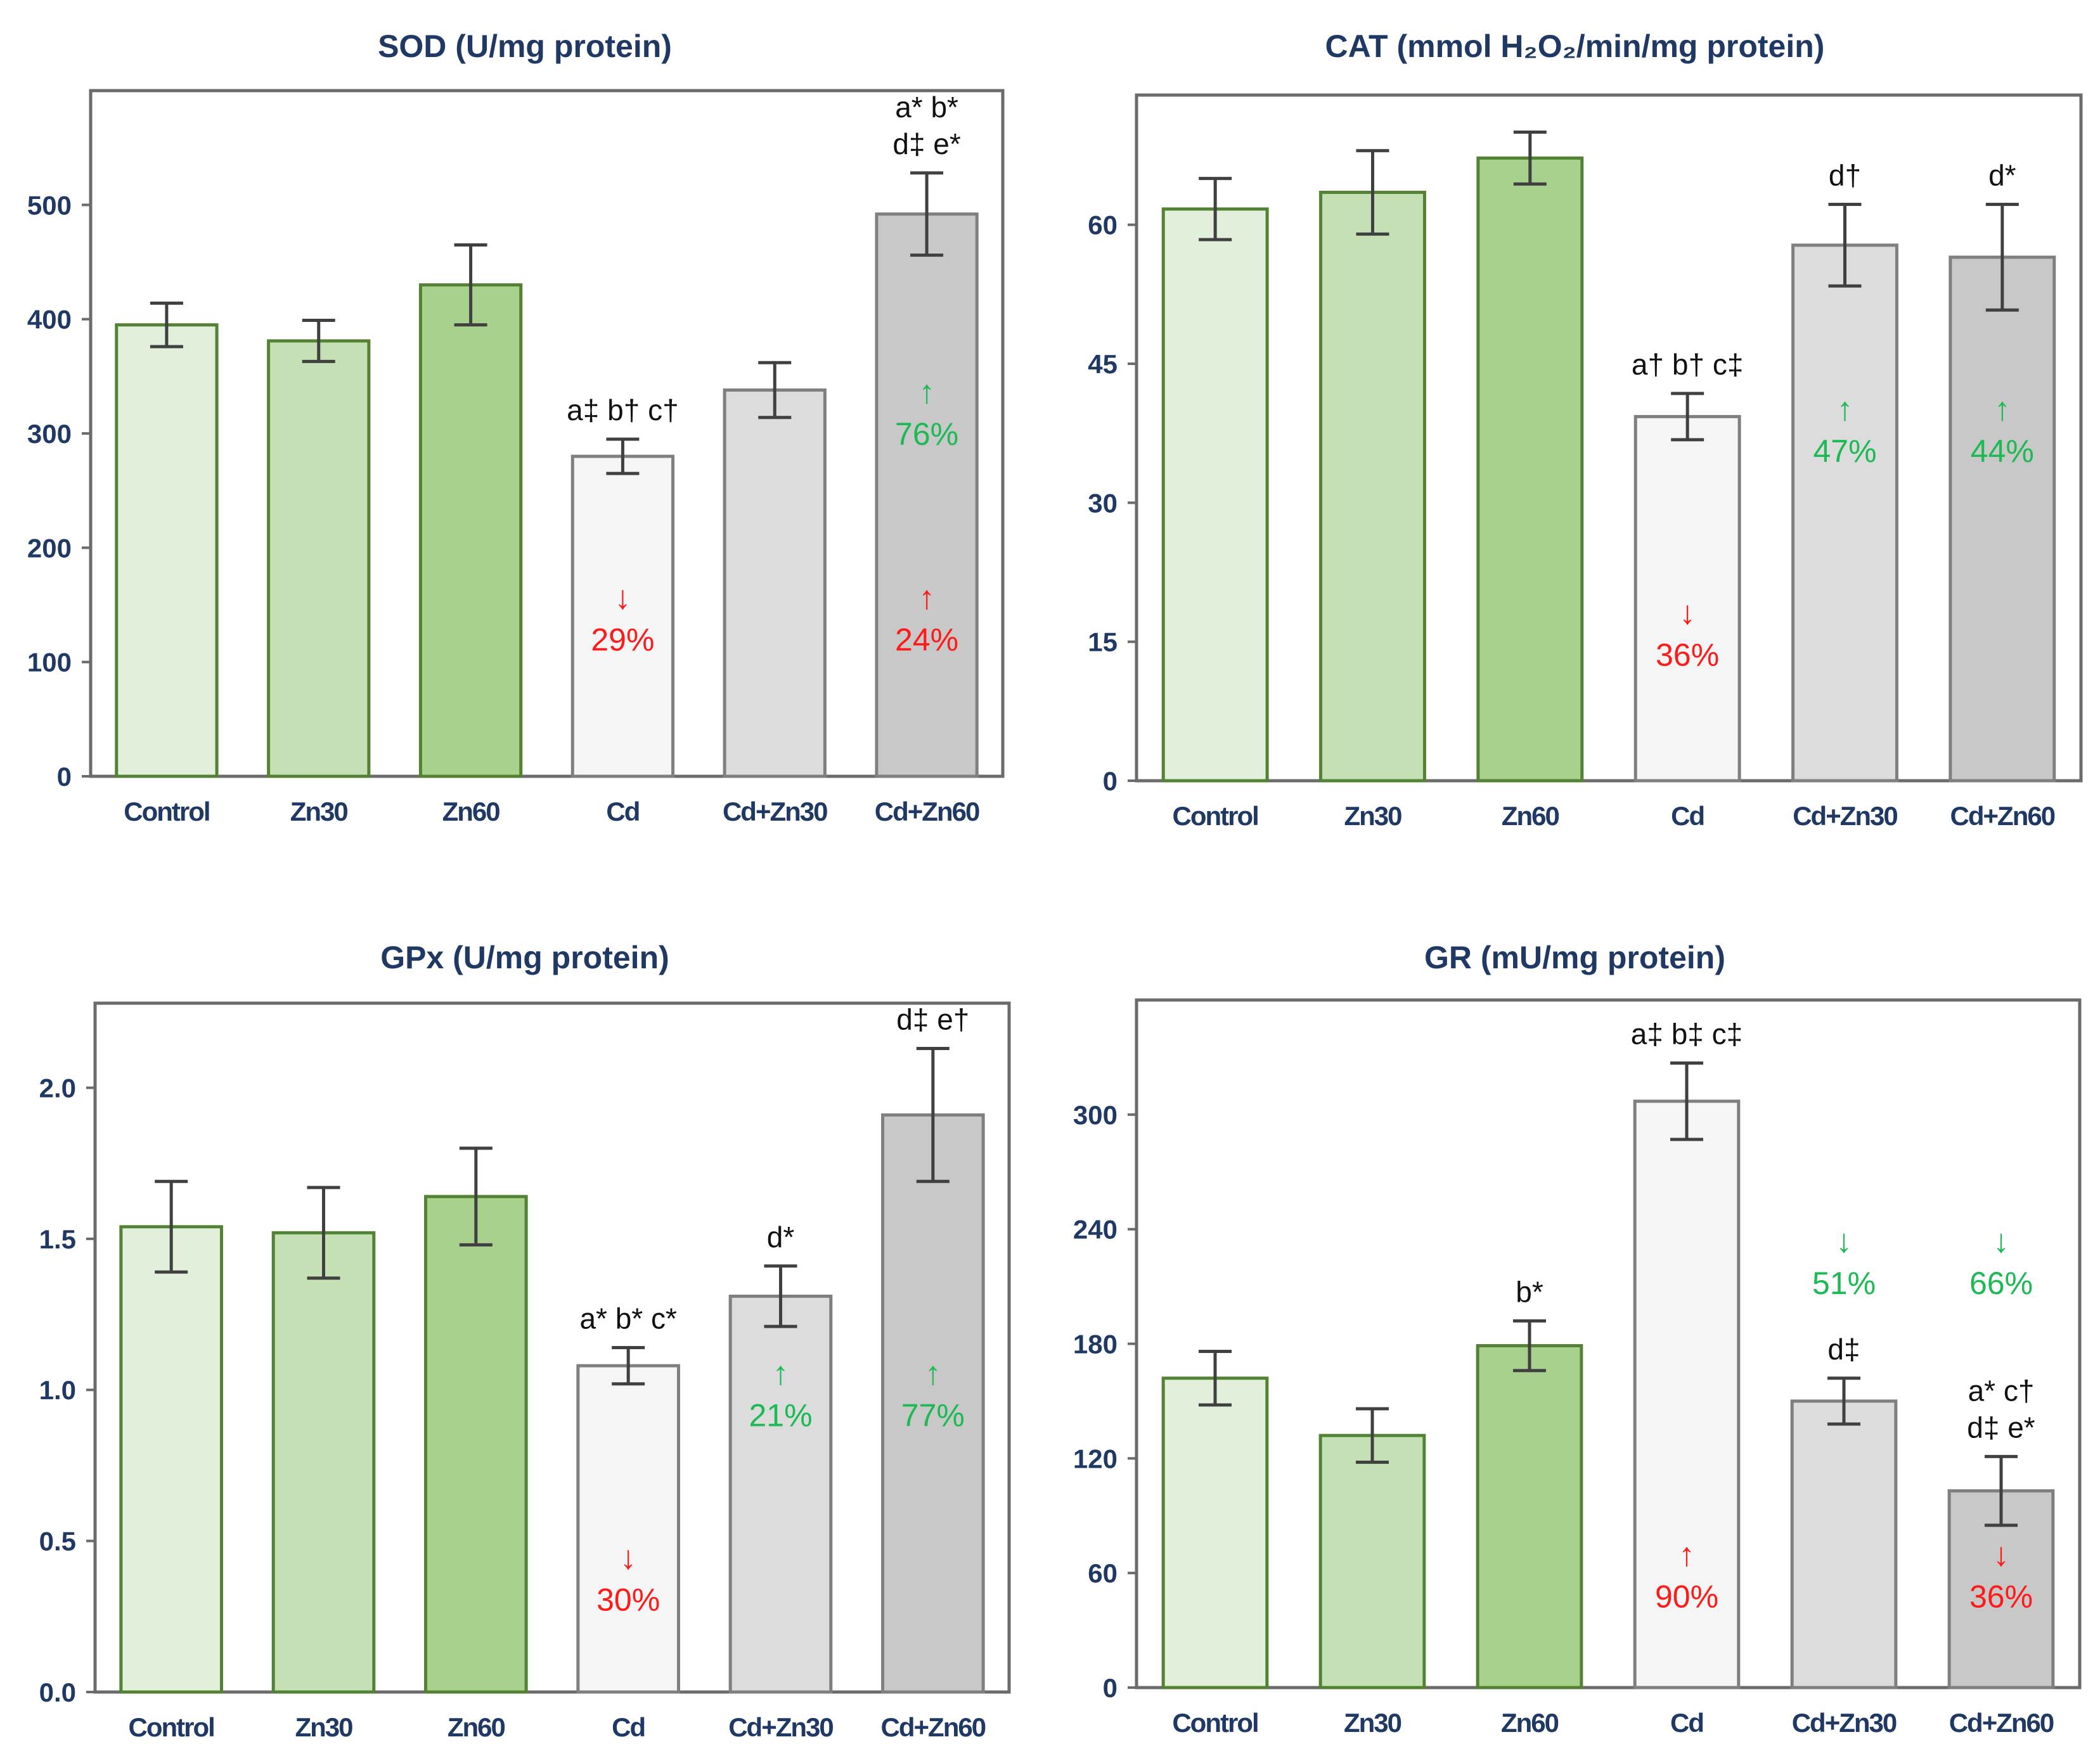 Image resolution: width=2100 pixels, height=1763 pixels. What do you see at coordinates (1845, 451) in the screenshot?
I see `cat-percent-change-label: 47%` at bounding box center [1845, 451].